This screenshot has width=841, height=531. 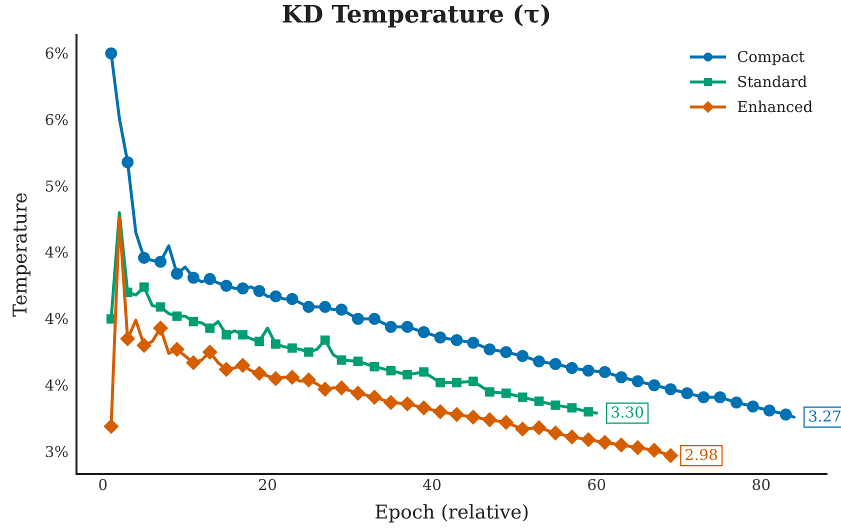 I want to click on x-axis-title: Epoch (relative), so click(x=452, y=513).